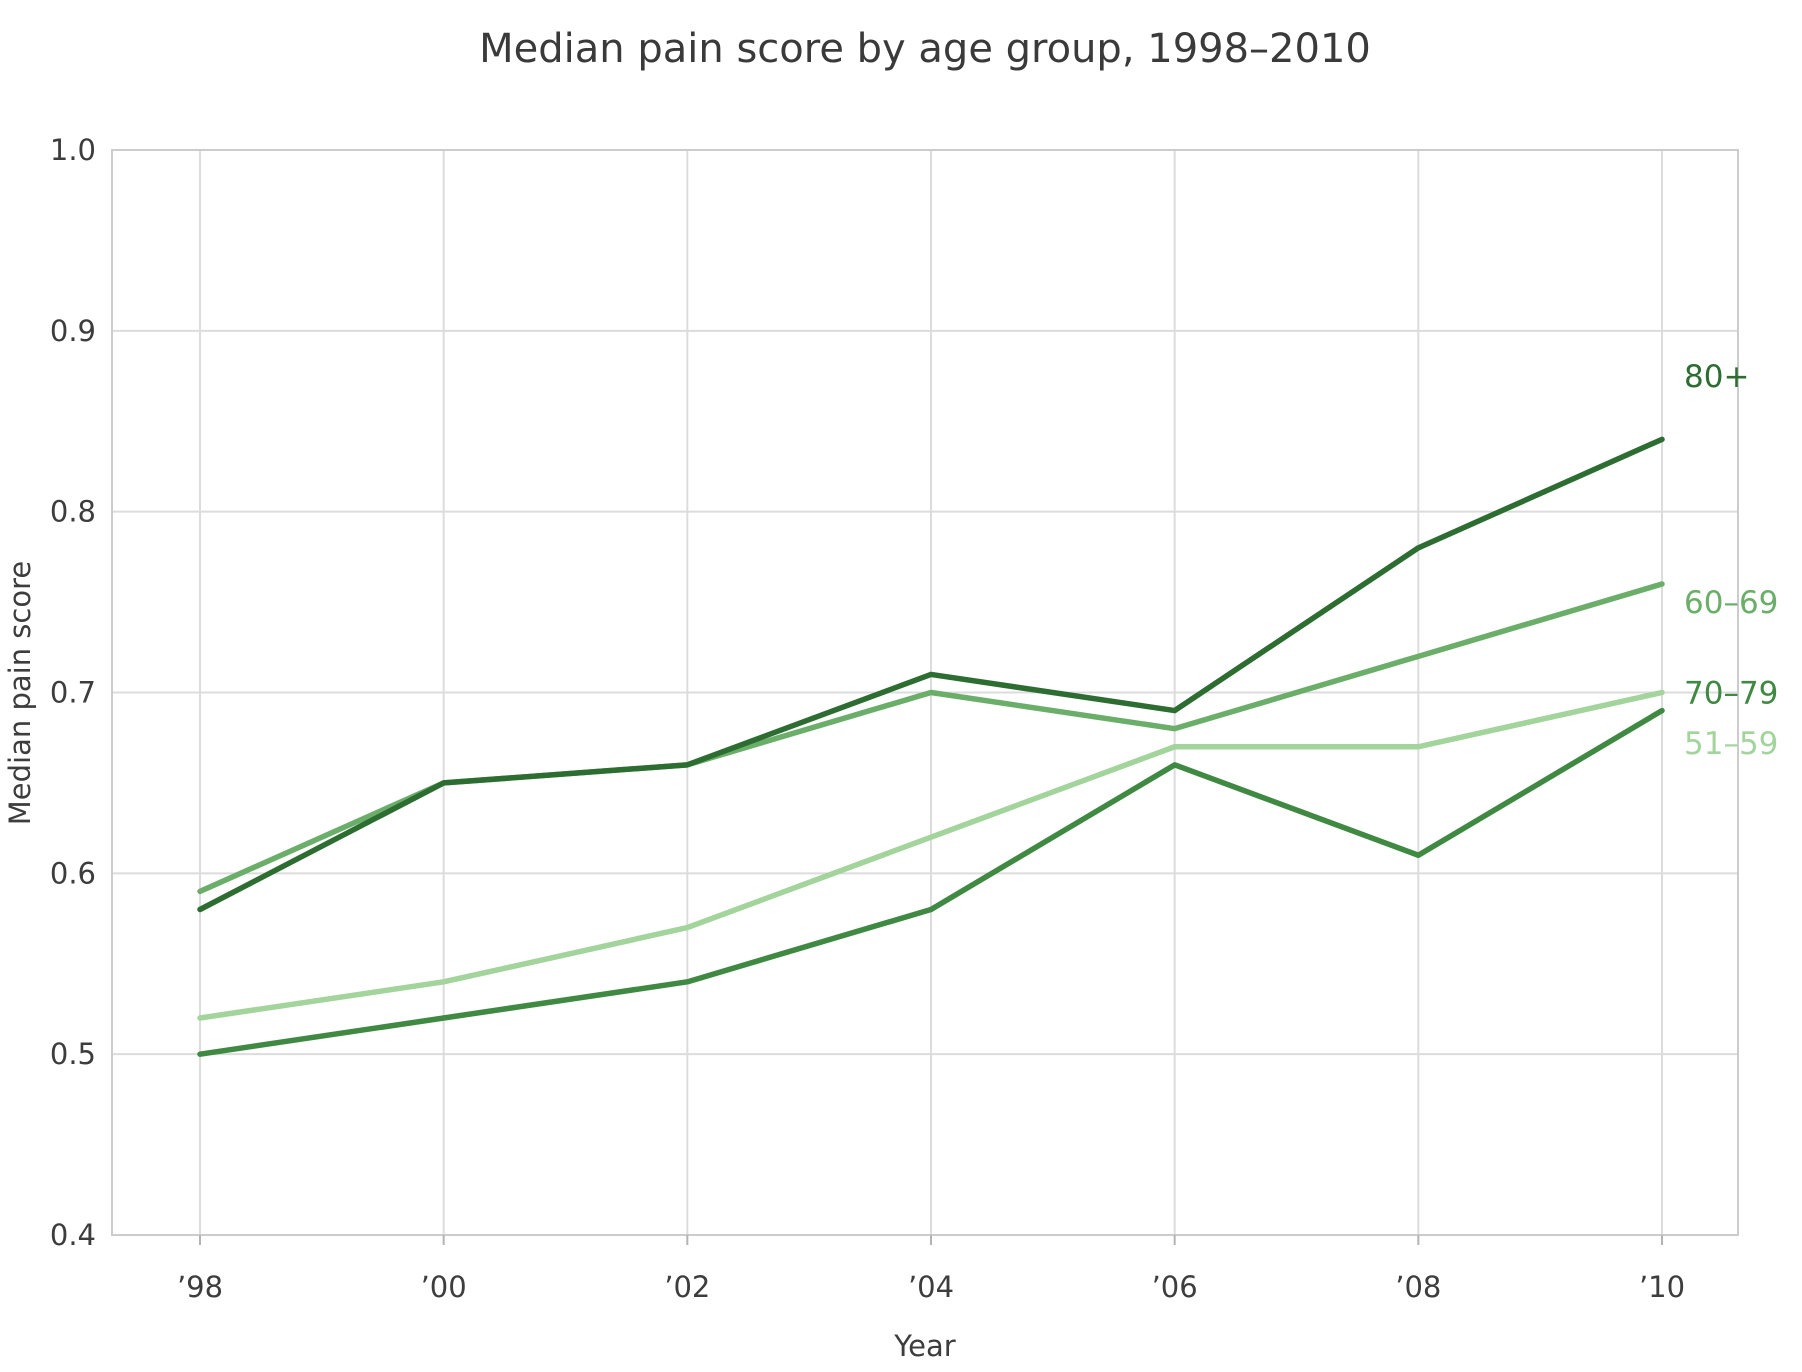 The height and width of the screenshot is (1372, 1802). What do you see at coordinates (687, 1287) in the screenshot?
I see `x-tick-label: ’02` at bounding box center [687, 1287].